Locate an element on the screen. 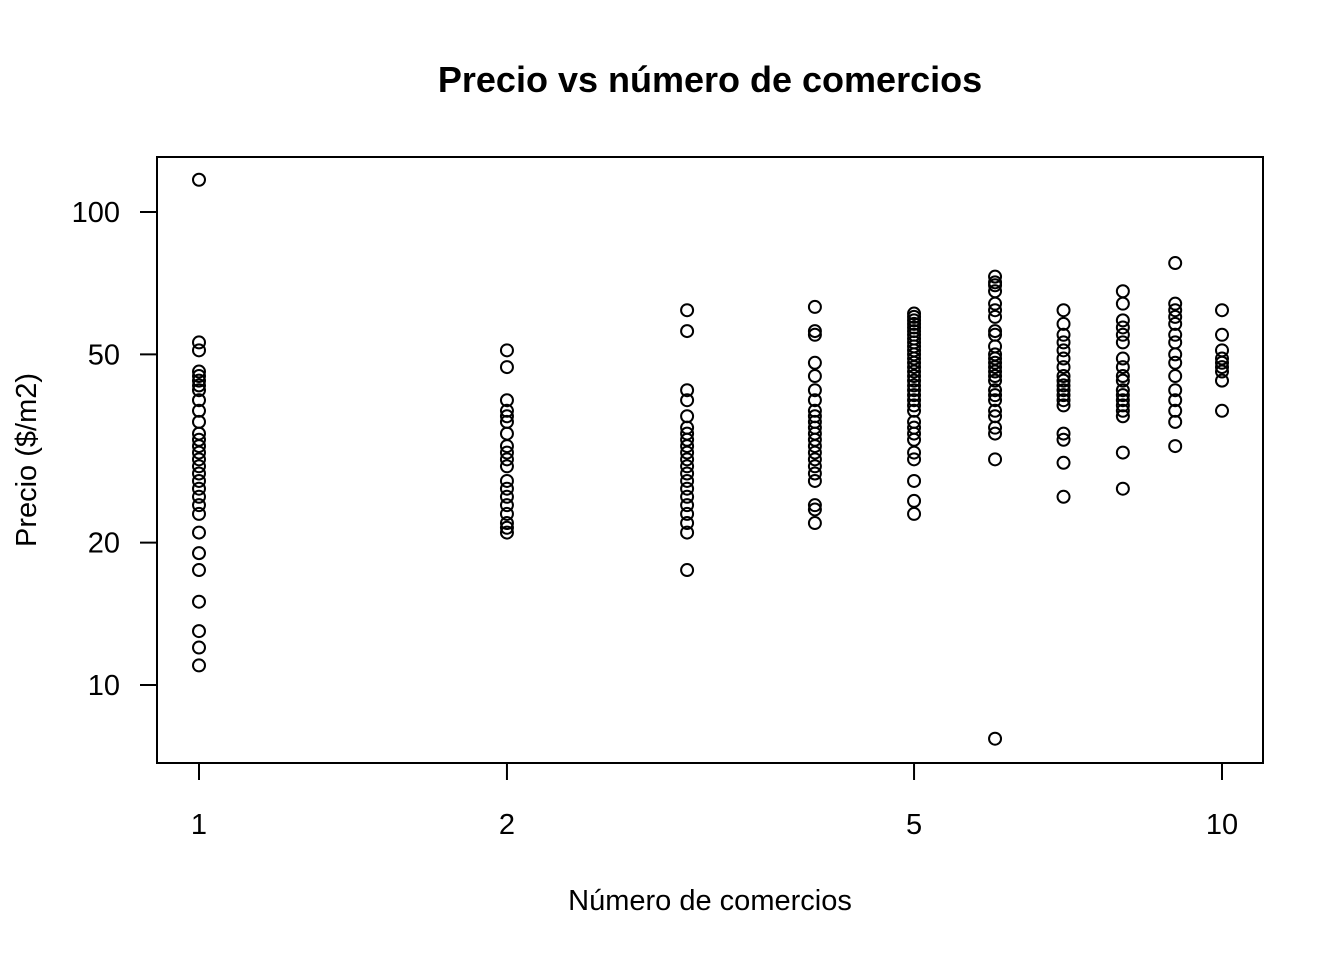  y-tick-label-10: 10 is located at coordinates (104, 686).